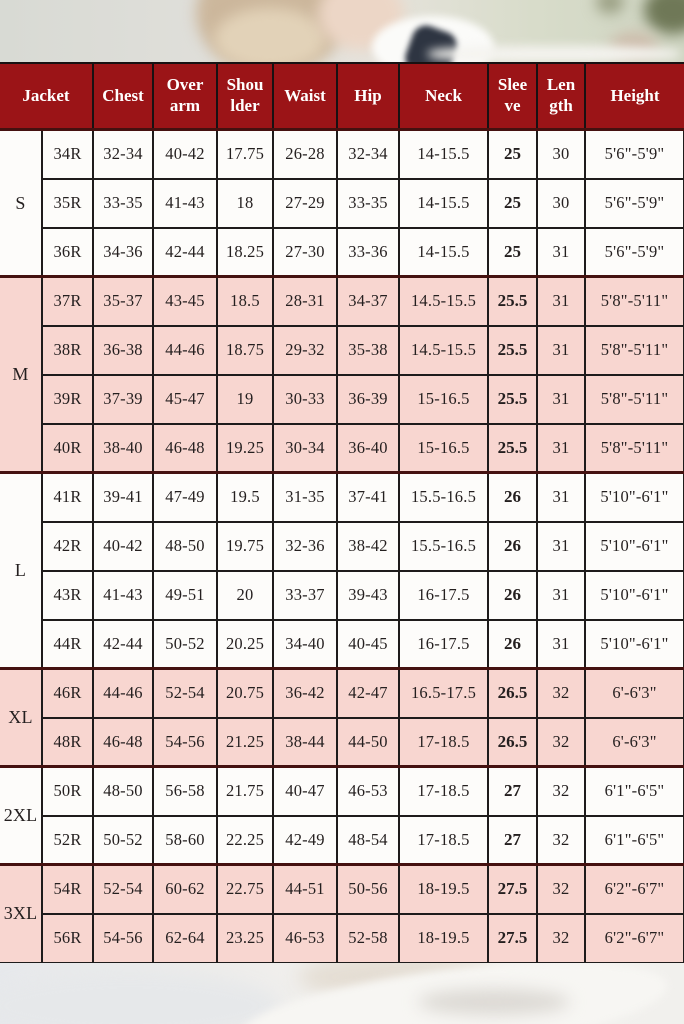  I want to click on blurred-gray-backdrop, so click(140, 997).